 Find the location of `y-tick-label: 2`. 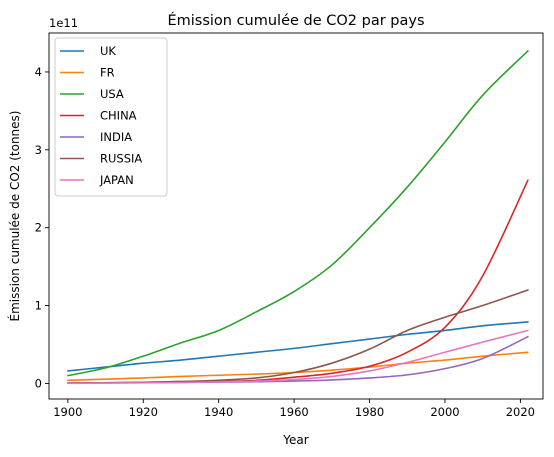

y-tick-label: 2 is located at coordinates (38, 228).